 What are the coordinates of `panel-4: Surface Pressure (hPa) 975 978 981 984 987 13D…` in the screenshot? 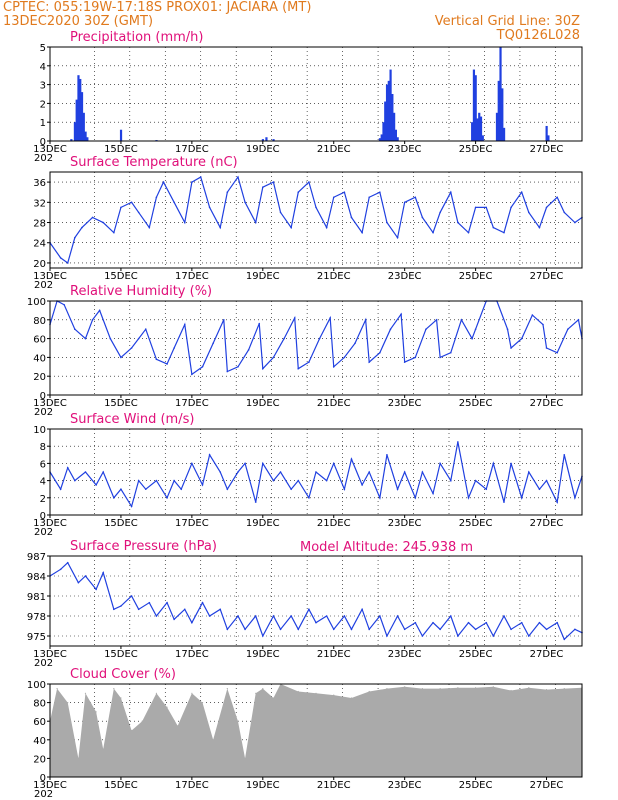 It's located at (305, 604).